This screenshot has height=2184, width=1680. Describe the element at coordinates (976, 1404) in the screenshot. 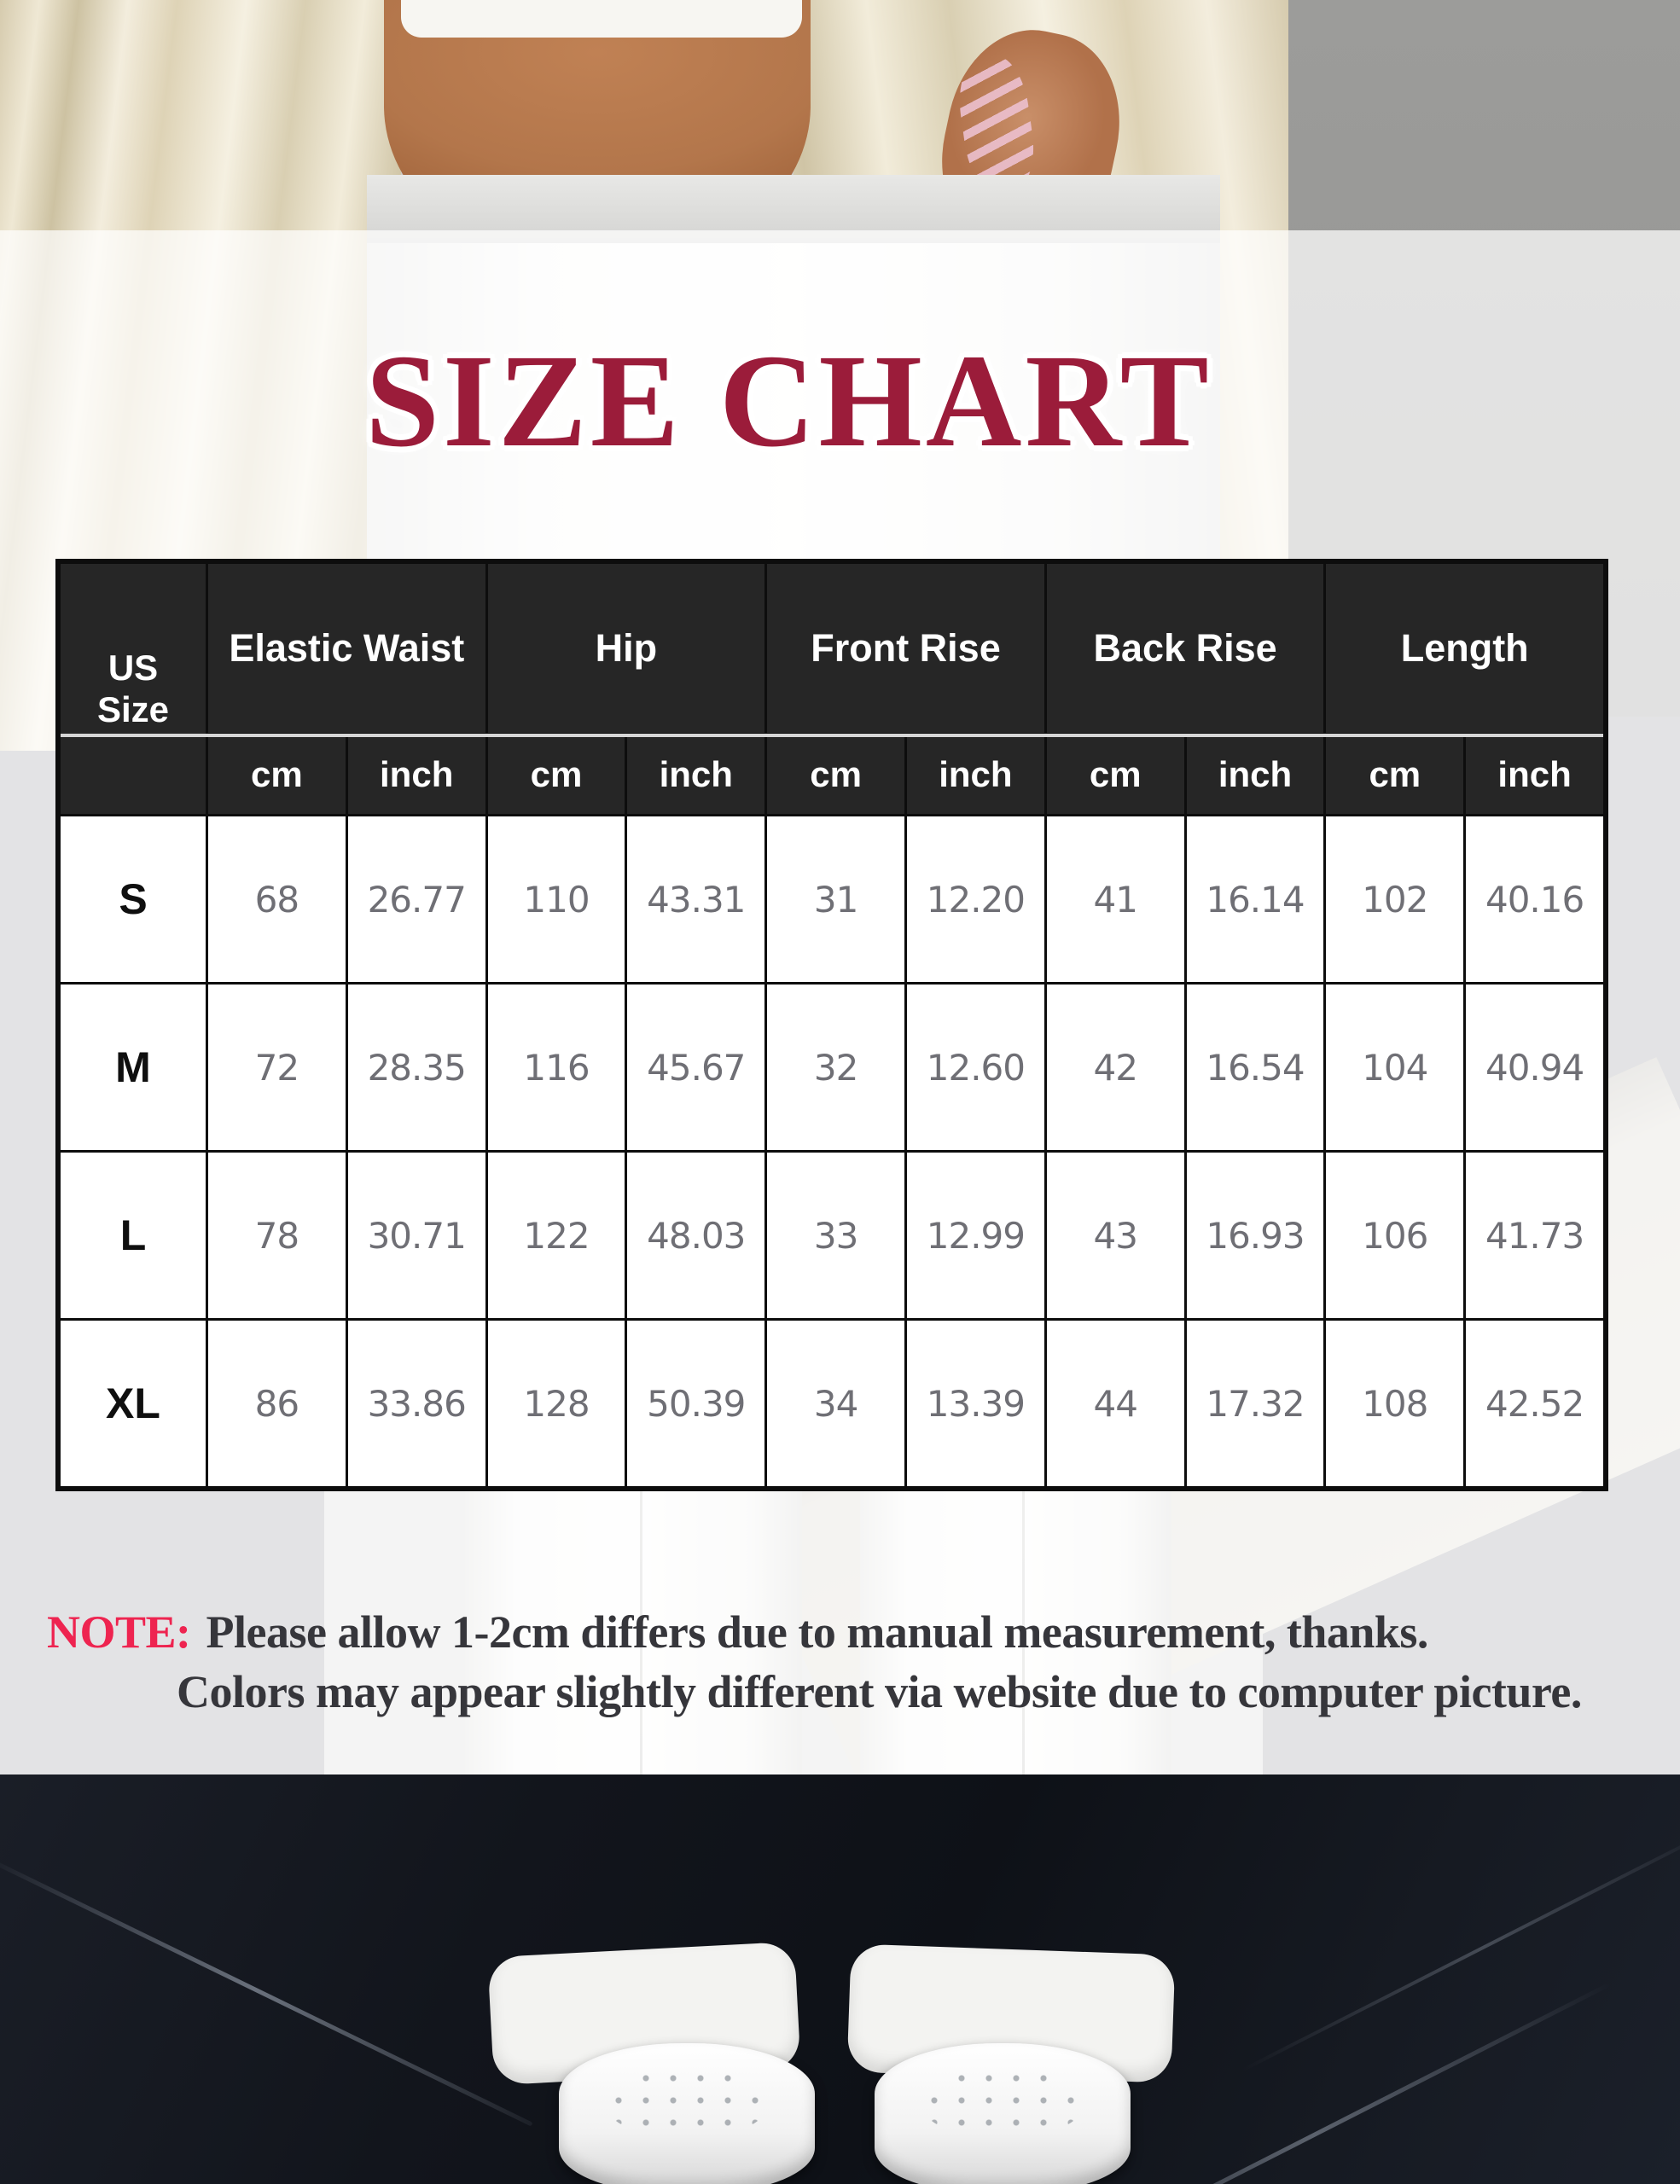

I see `table-cell: 13.39` at that location.